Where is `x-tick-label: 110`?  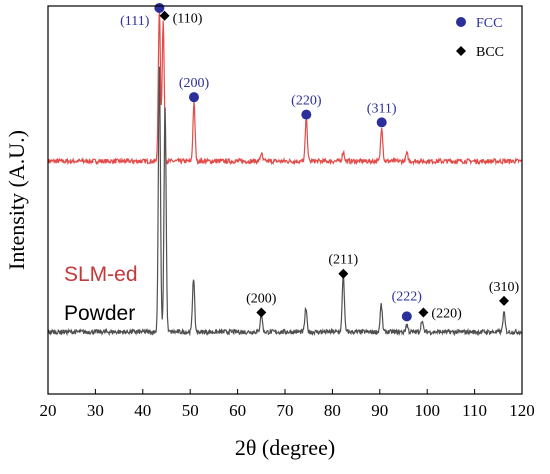
x-tick-label: 110 is located at coordinates (474, 410).